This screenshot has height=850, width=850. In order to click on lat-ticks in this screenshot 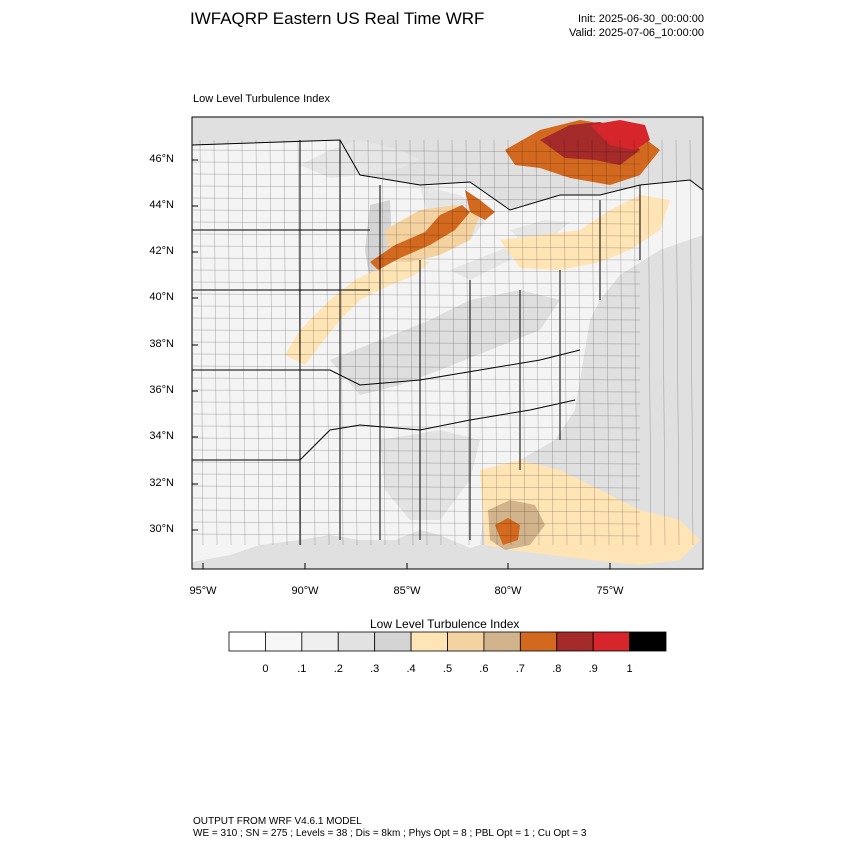, I will do `click(195, 345)`.